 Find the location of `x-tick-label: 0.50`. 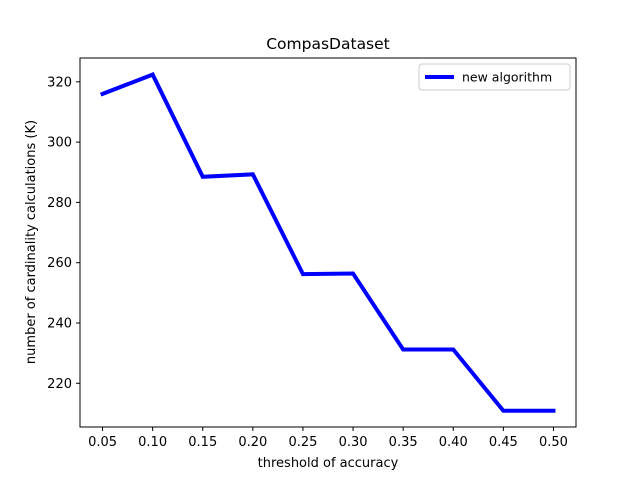

x-tick-label: 0.50 is located at coordinates (553, 442).